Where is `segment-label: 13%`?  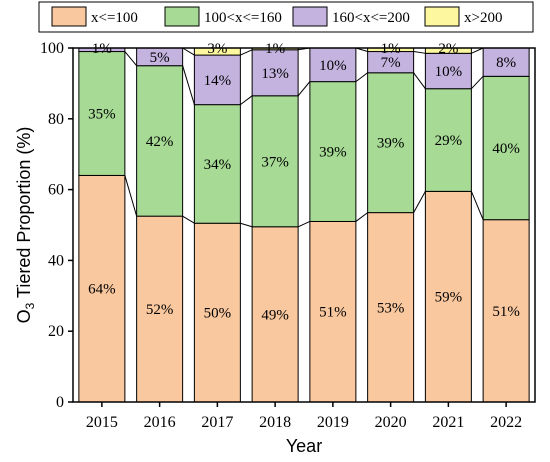 segment-label: 13% is located at coordinates (275, 74).